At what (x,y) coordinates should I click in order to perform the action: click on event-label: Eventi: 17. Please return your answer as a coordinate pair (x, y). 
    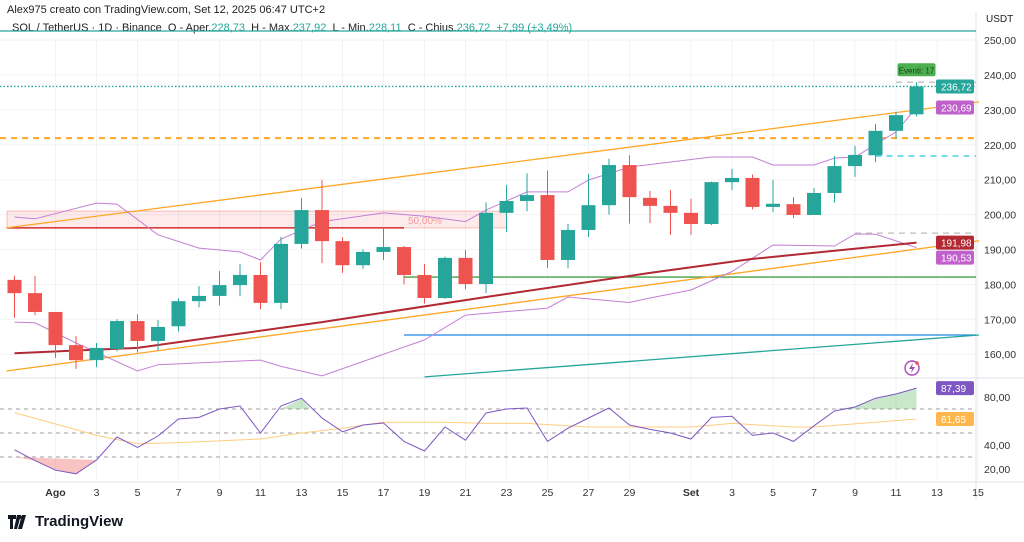
    Looking at the image, I should click on (917, 70).